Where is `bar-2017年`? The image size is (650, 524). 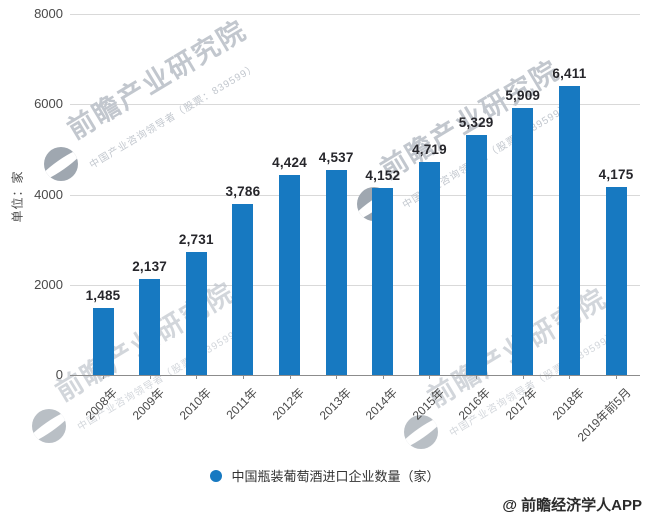 bar-2017年 is located at coordinates (523, 241).